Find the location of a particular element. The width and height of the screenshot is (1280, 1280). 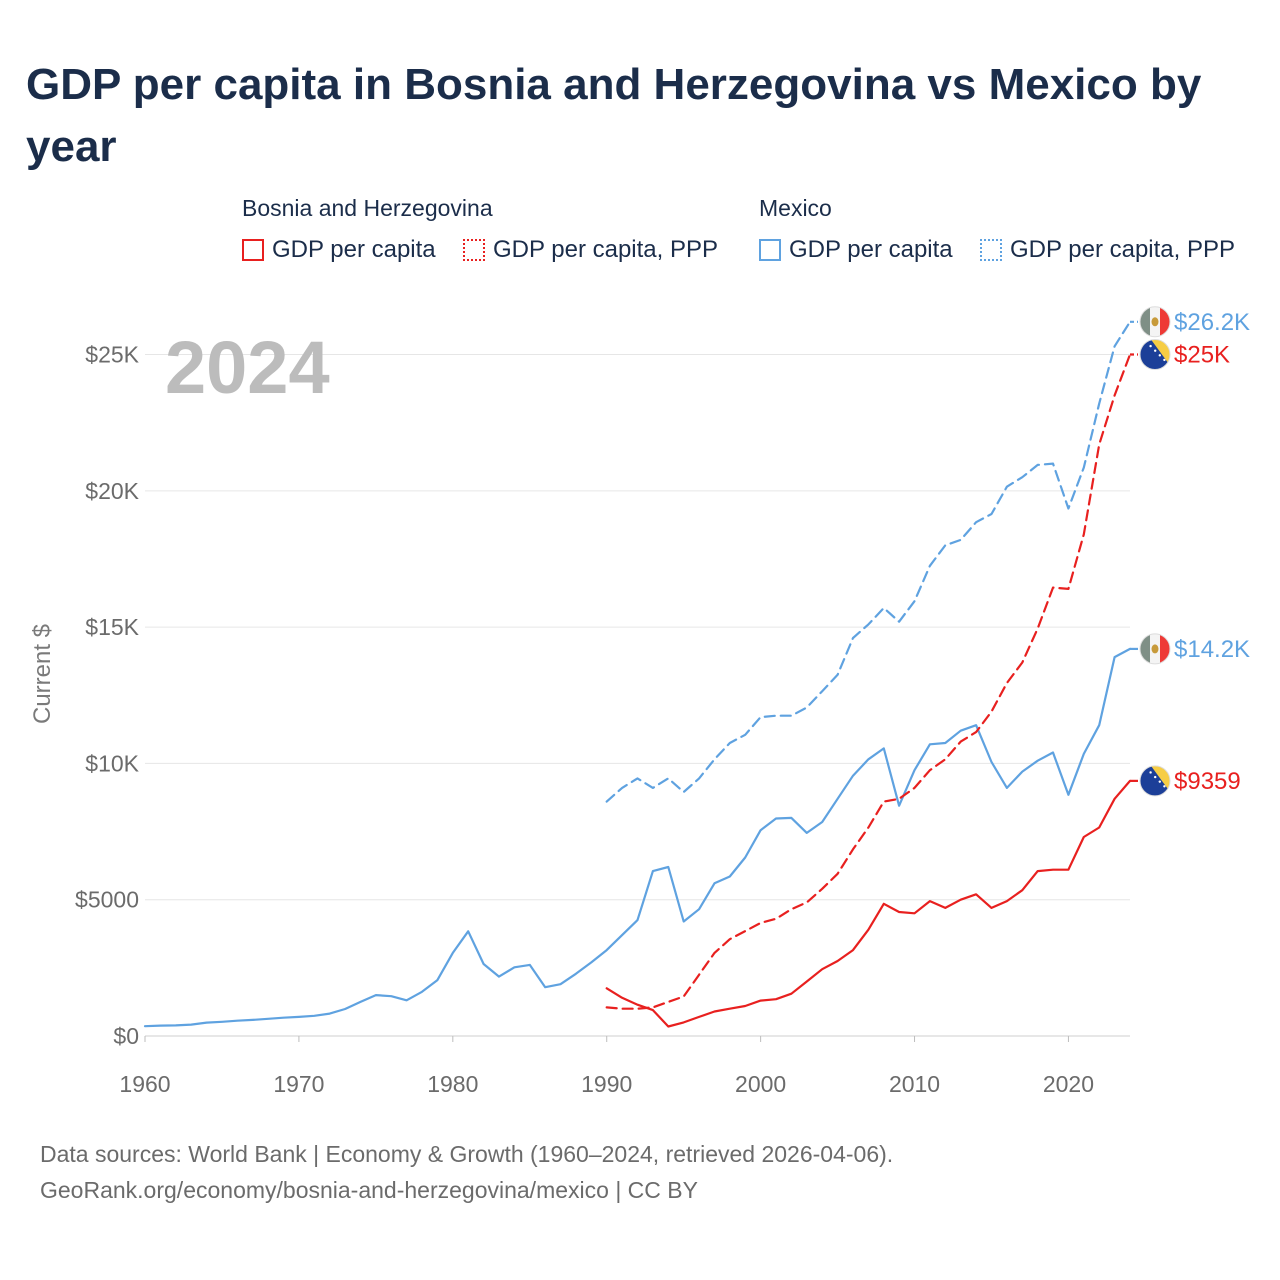

x-tick-label: 1970 is located at coordinates (298, 1084).